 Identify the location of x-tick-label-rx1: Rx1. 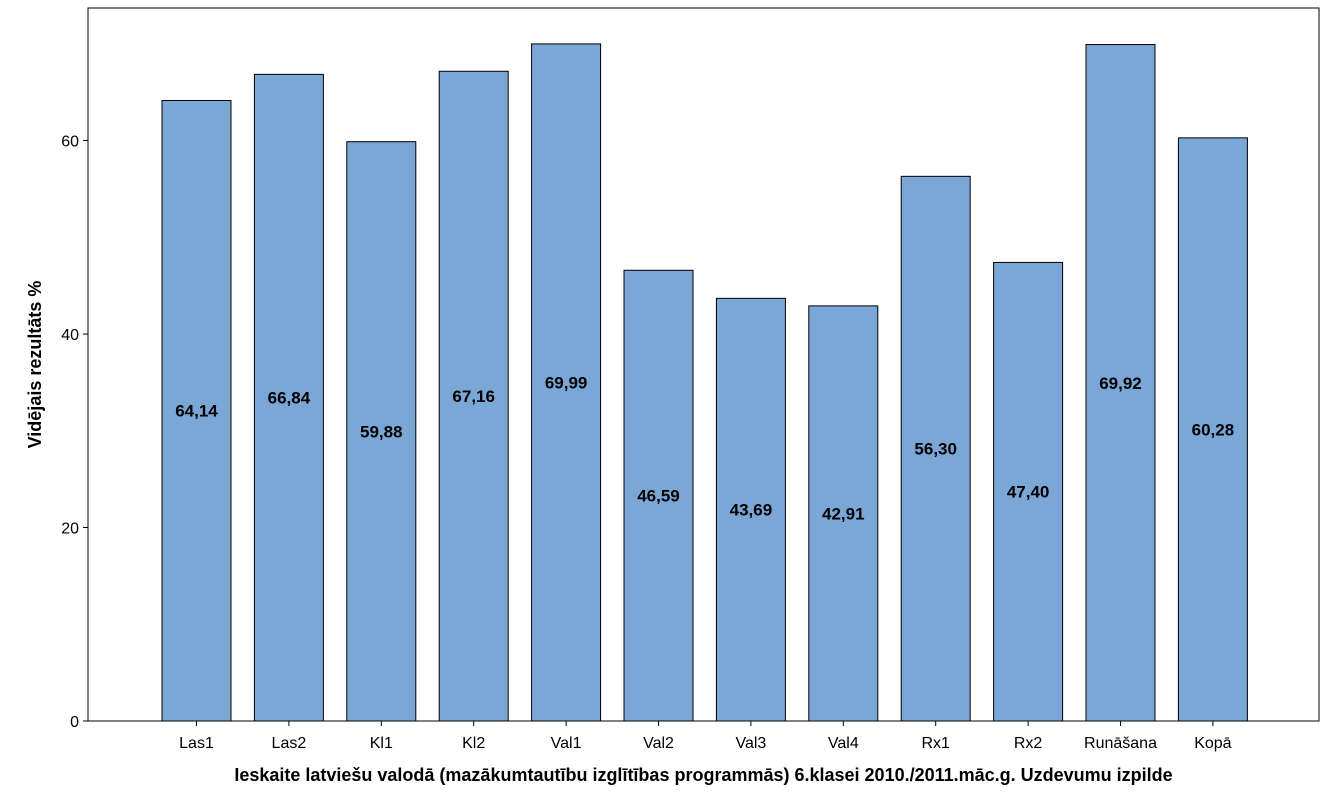
(935, 743).